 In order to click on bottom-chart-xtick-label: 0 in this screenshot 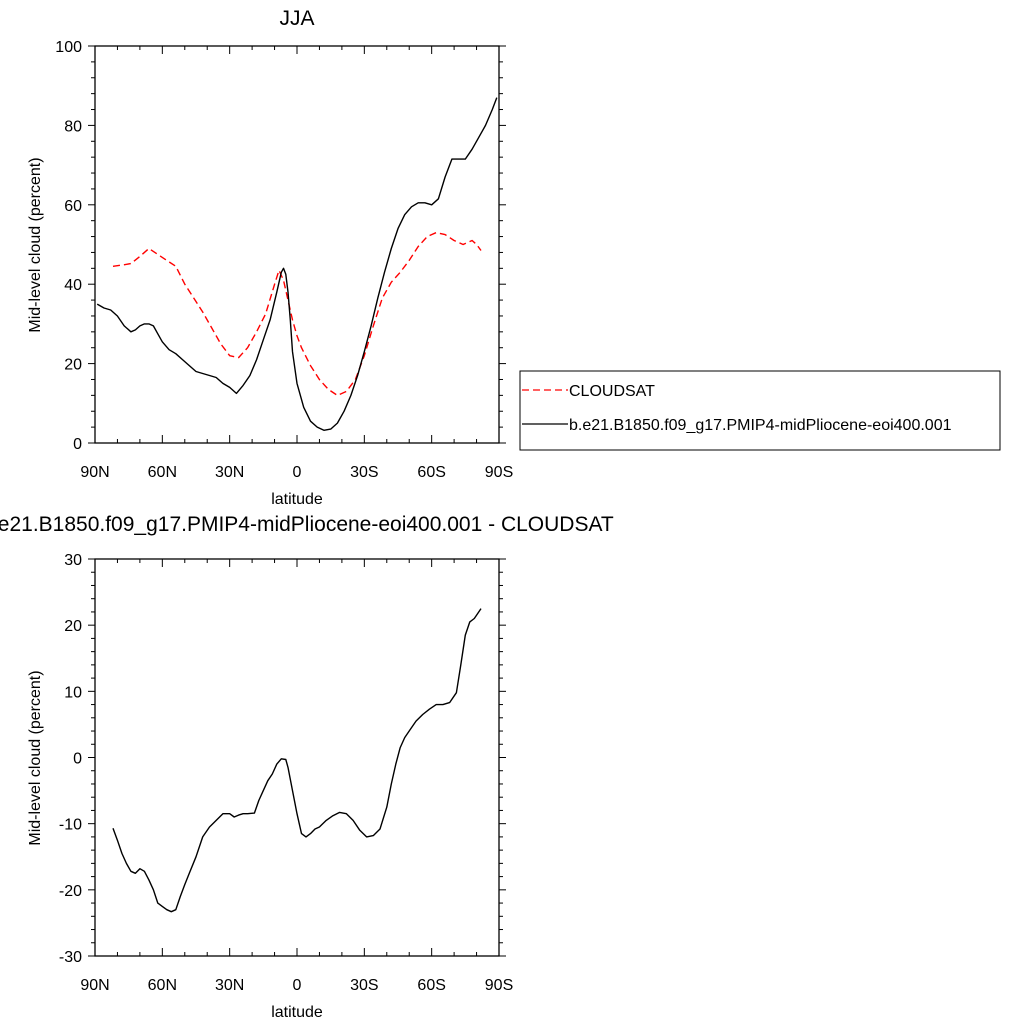, I will do `click(297, 985)`.